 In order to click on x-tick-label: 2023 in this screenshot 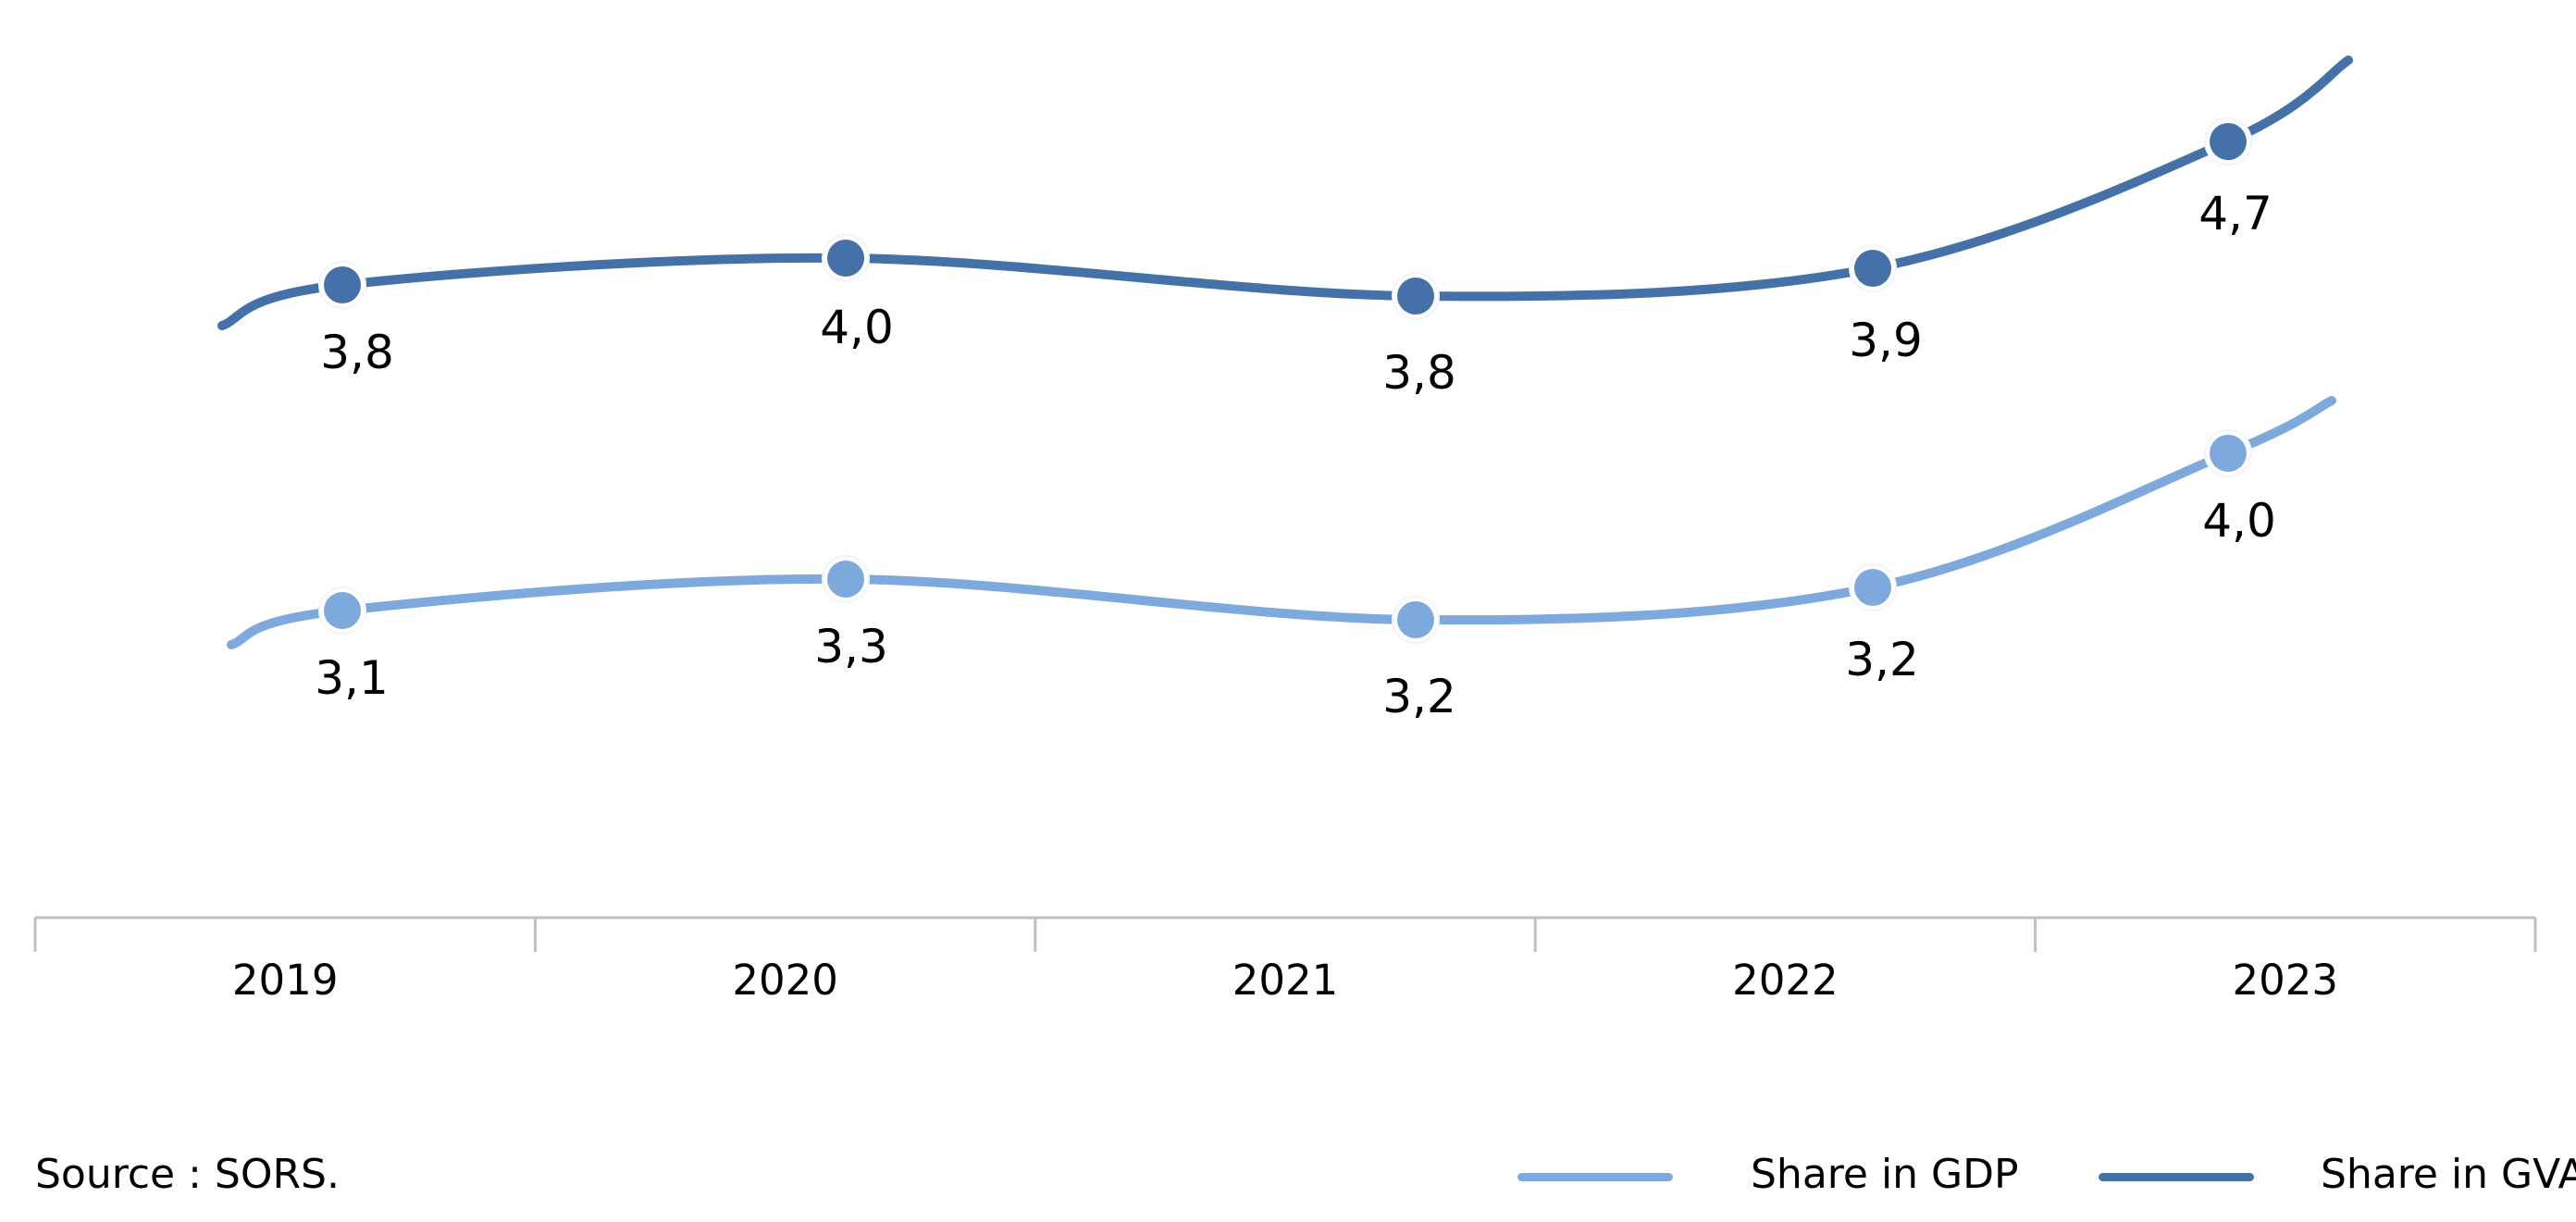, I will do `click(2286, 980)`.